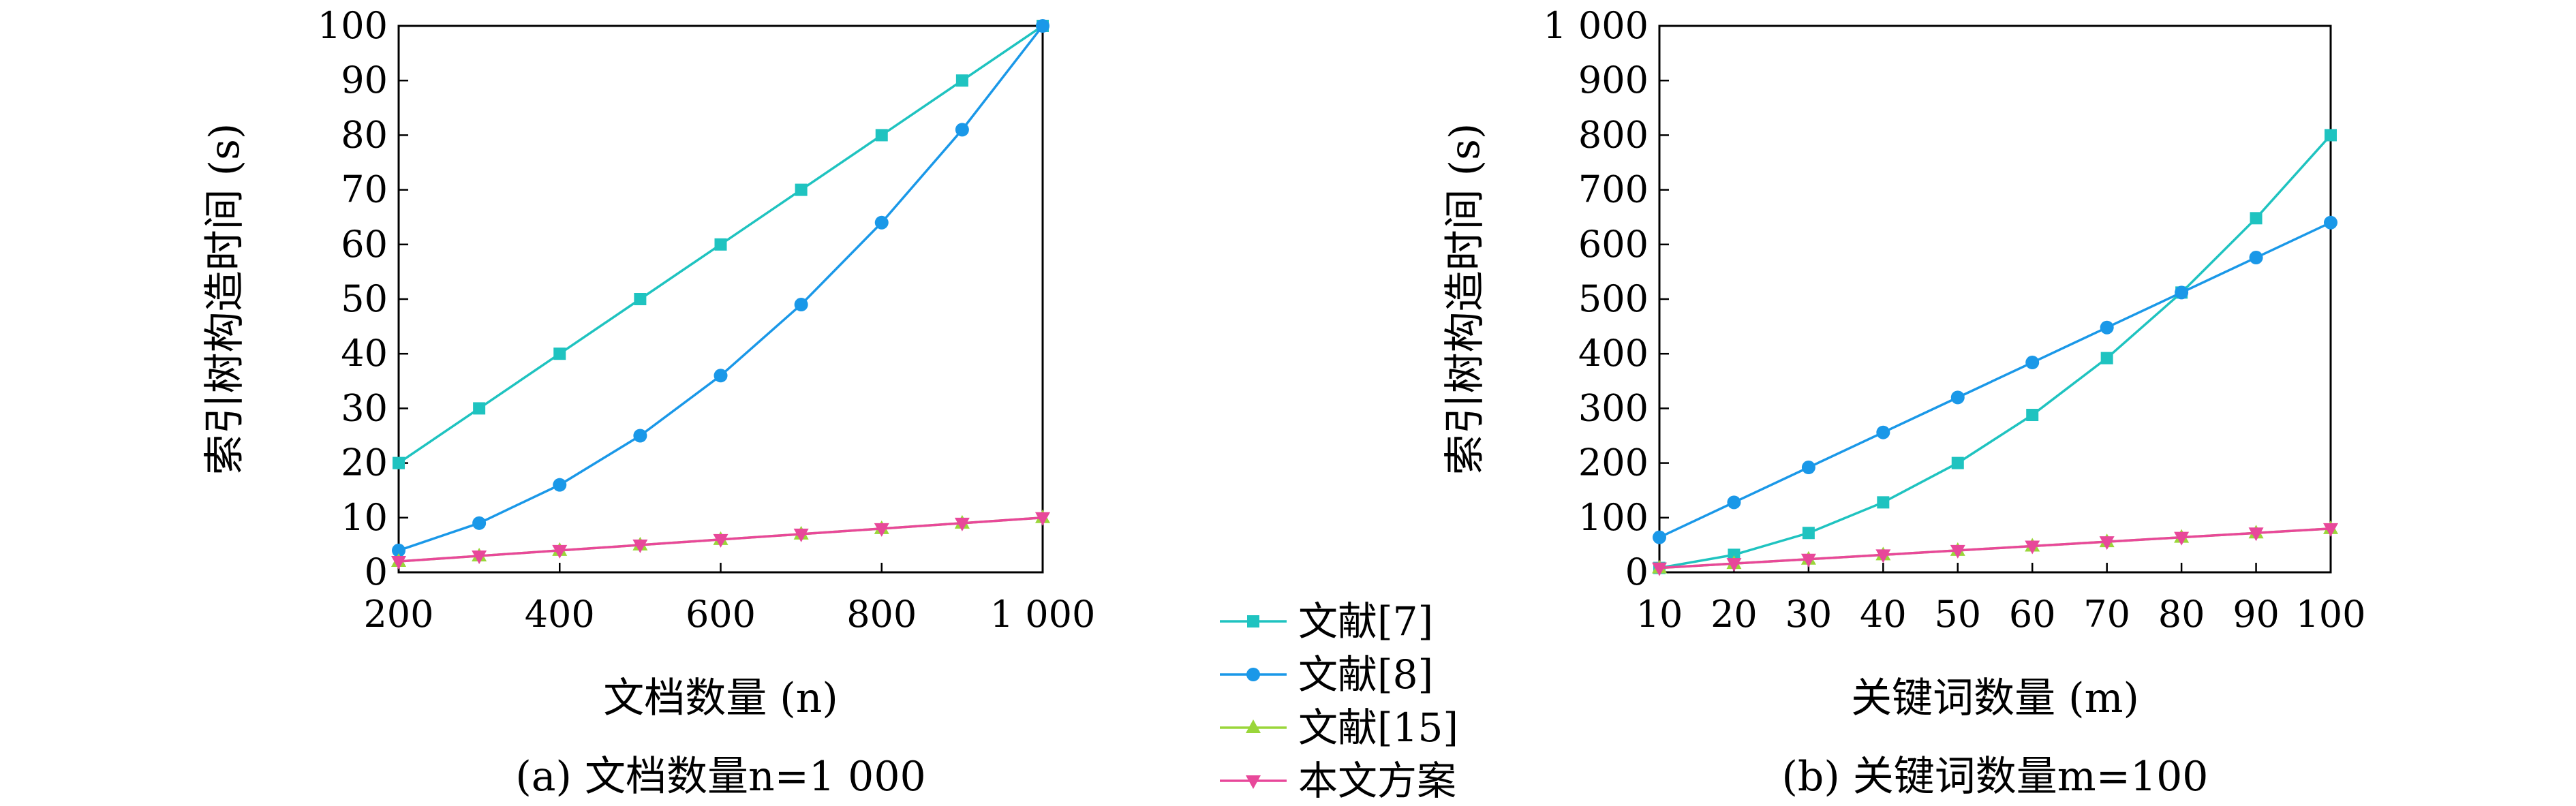  I want to click on legend-item: 文献[15], so click(1339, 727).